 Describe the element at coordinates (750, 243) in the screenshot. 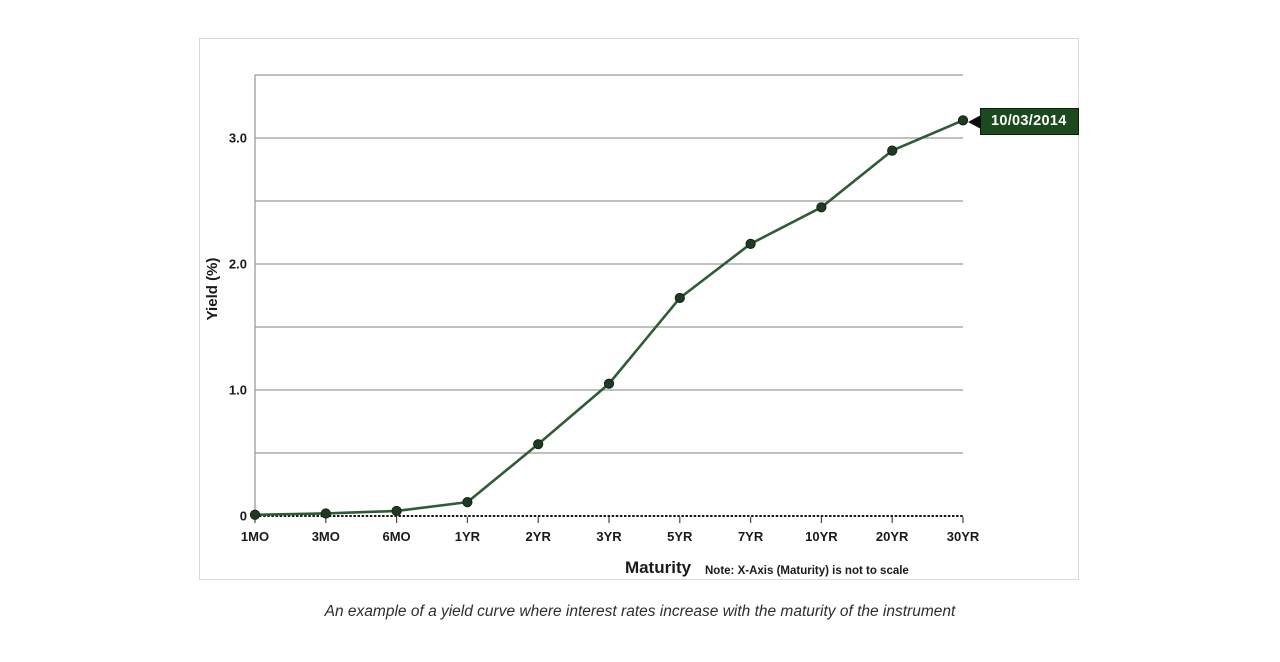

I see `data-point-7yr` at that location.